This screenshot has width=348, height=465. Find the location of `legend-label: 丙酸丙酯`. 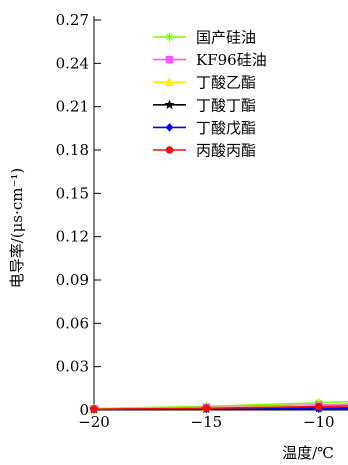

legend-label: 丙酸丙酯 is located at coordinates (226, 151).